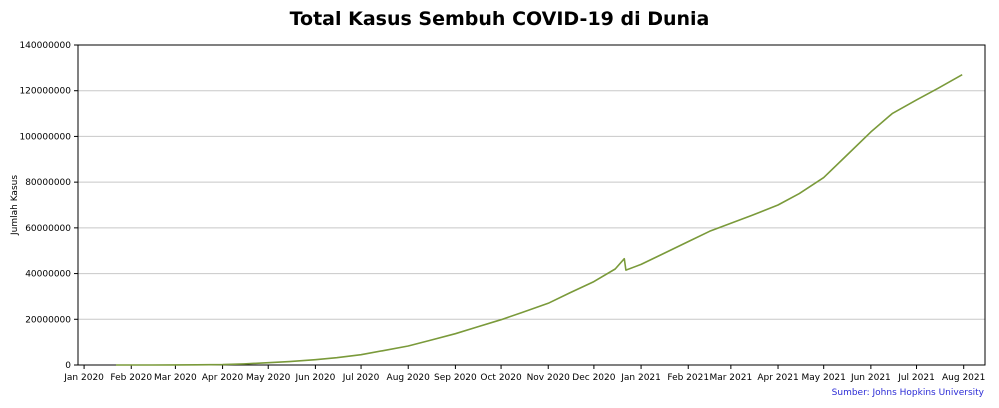 Image resolution: width=999 pixels, height=408 pixels. I want to click on x-tick-label: Mar 2020, so click(175, 378).